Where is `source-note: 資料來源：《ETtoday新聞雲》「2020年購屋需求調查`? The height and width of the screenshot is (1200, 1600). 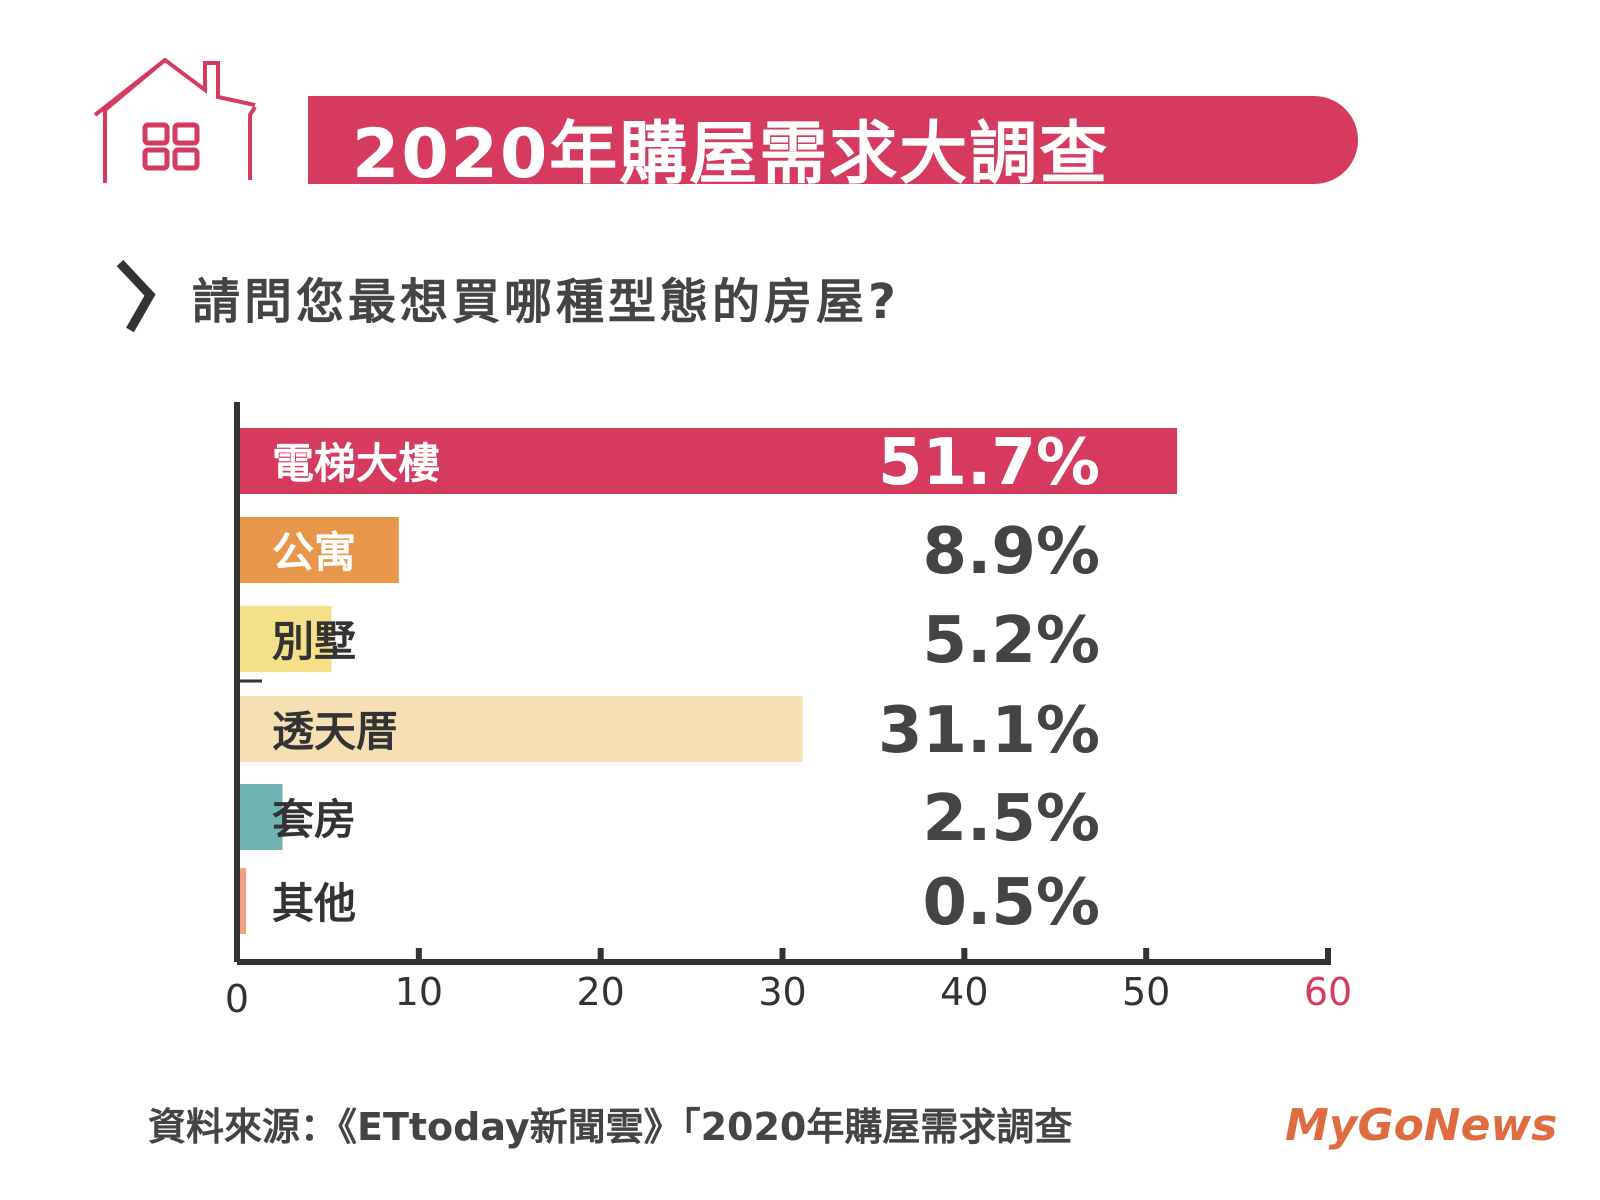
source-note: 資料來源：《ETtoday新聞雲》「2020年購屋需求調查 is located at coordinates (610, 1127).